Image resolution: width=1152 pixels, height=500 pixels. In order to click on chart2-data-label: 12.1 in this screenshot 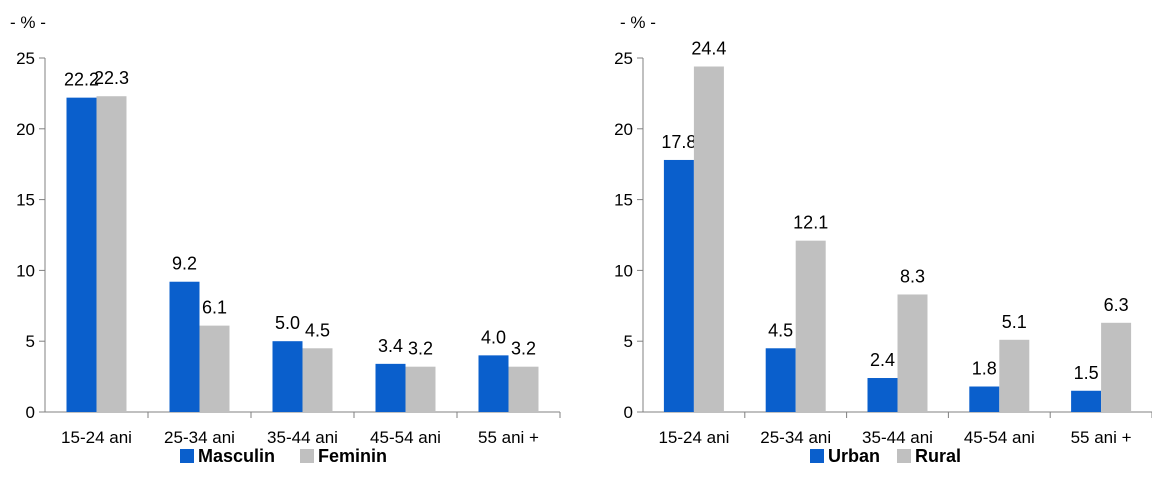, I will do `click(810, 223)`.